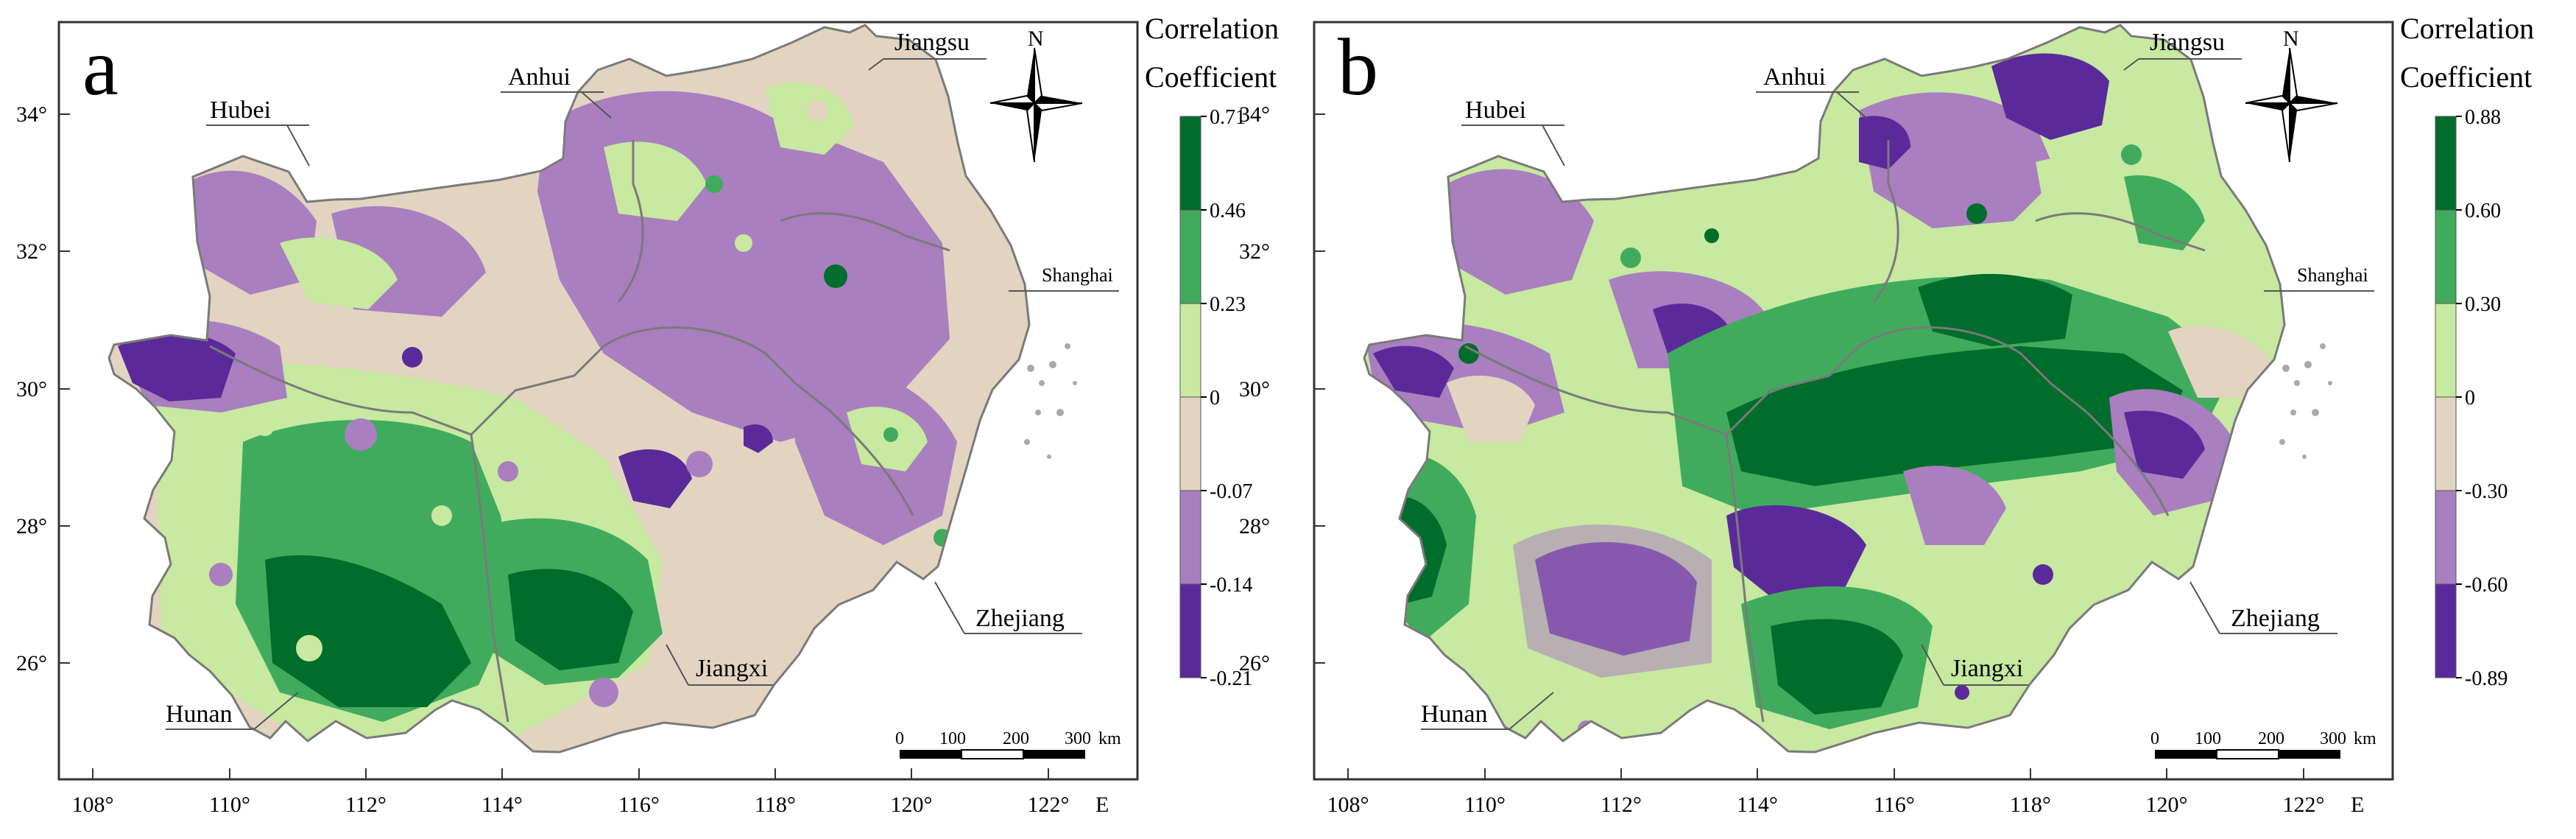 The height and width of the screenshot is (839, 2576). What do you see at coordinates (1228, 211) in the screenshot?
I see `legend-break-label: 0.46` at bounding box center [1228, 211].